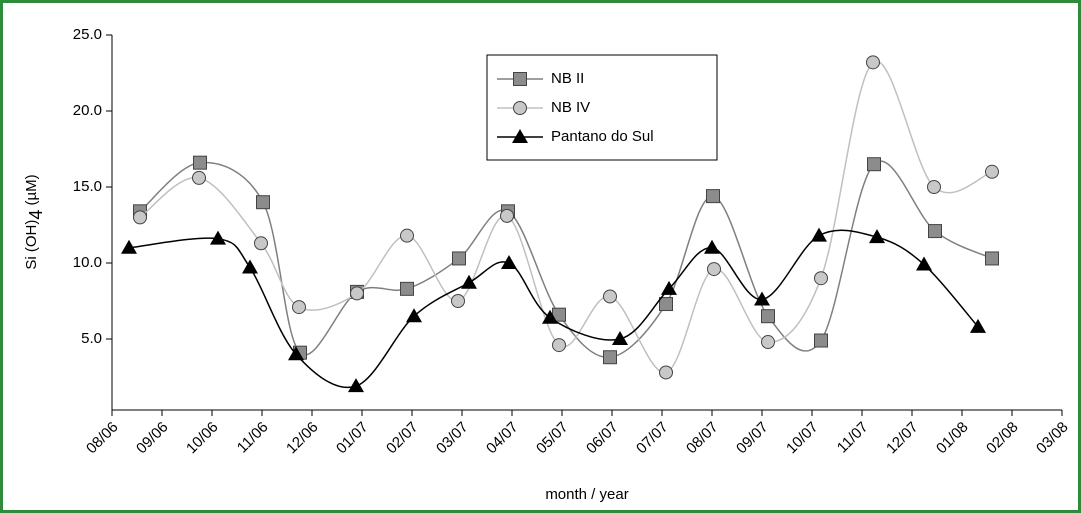 The height and width of the screenshot is (513, 1081). Describe the element at coordinates (602, 136) in the screenshot. I see `legend-label: Pantano do Sul` at that location.